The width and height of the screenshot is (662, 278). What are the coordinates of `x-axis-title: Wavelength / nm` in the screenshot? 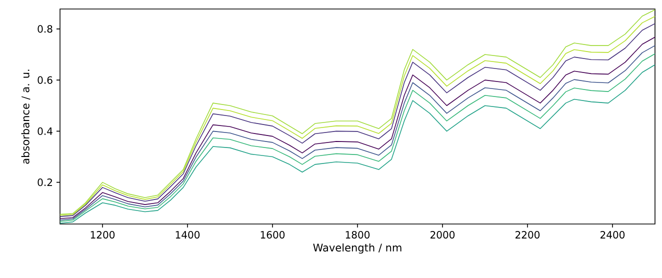 It's located at (357, 248).